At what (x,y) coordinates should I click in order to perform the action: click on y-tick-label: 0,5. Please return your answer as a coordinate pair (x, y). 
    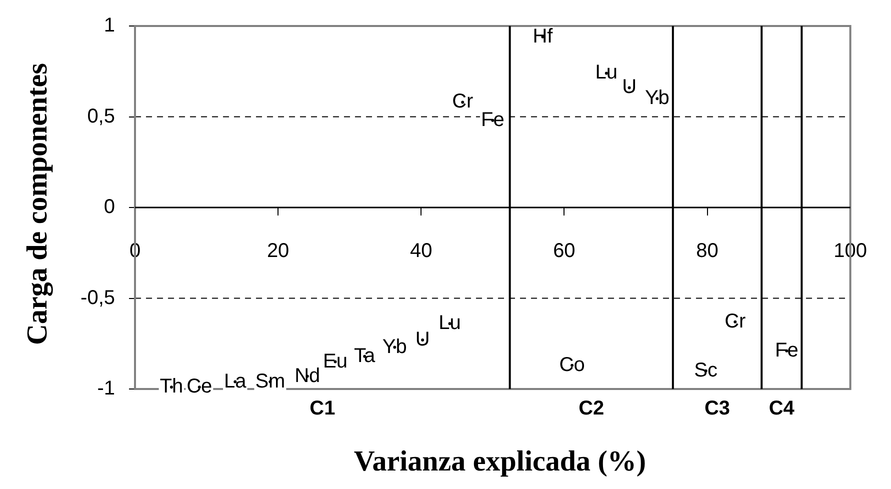
    Looking at the image, I should click on (101, 116).